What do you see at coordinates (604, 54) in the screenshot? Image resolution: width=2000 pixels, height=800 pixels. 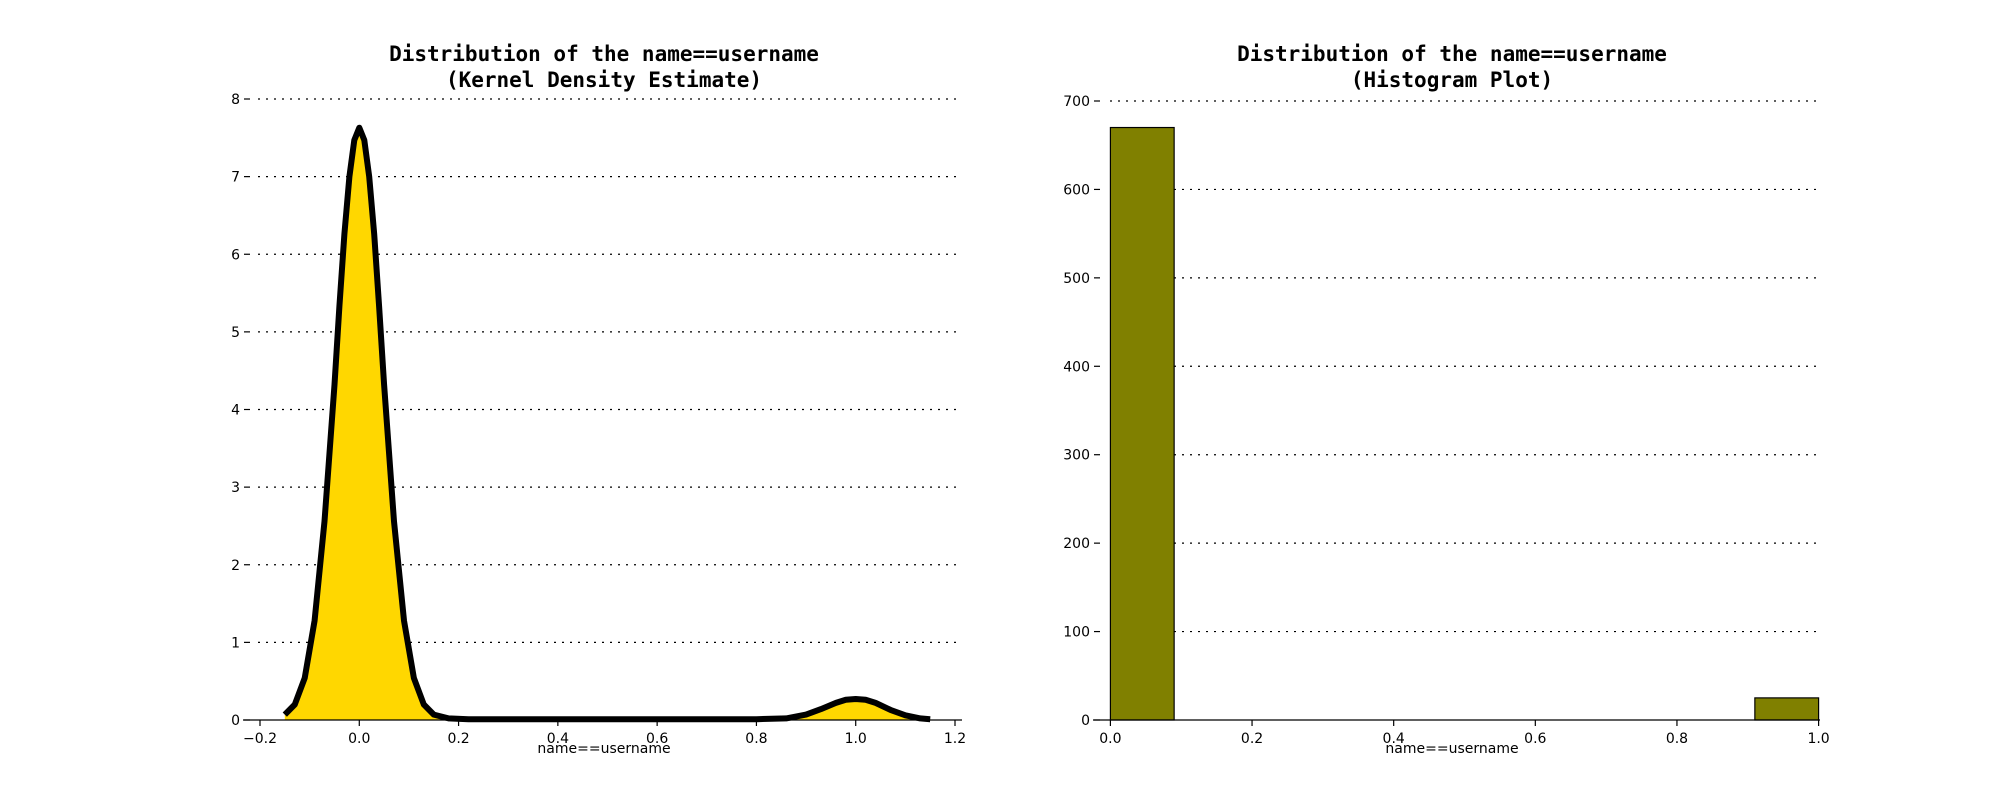 I see `kde-title-line-1: Distribution of the name==username` at bounding box center [604, 54].